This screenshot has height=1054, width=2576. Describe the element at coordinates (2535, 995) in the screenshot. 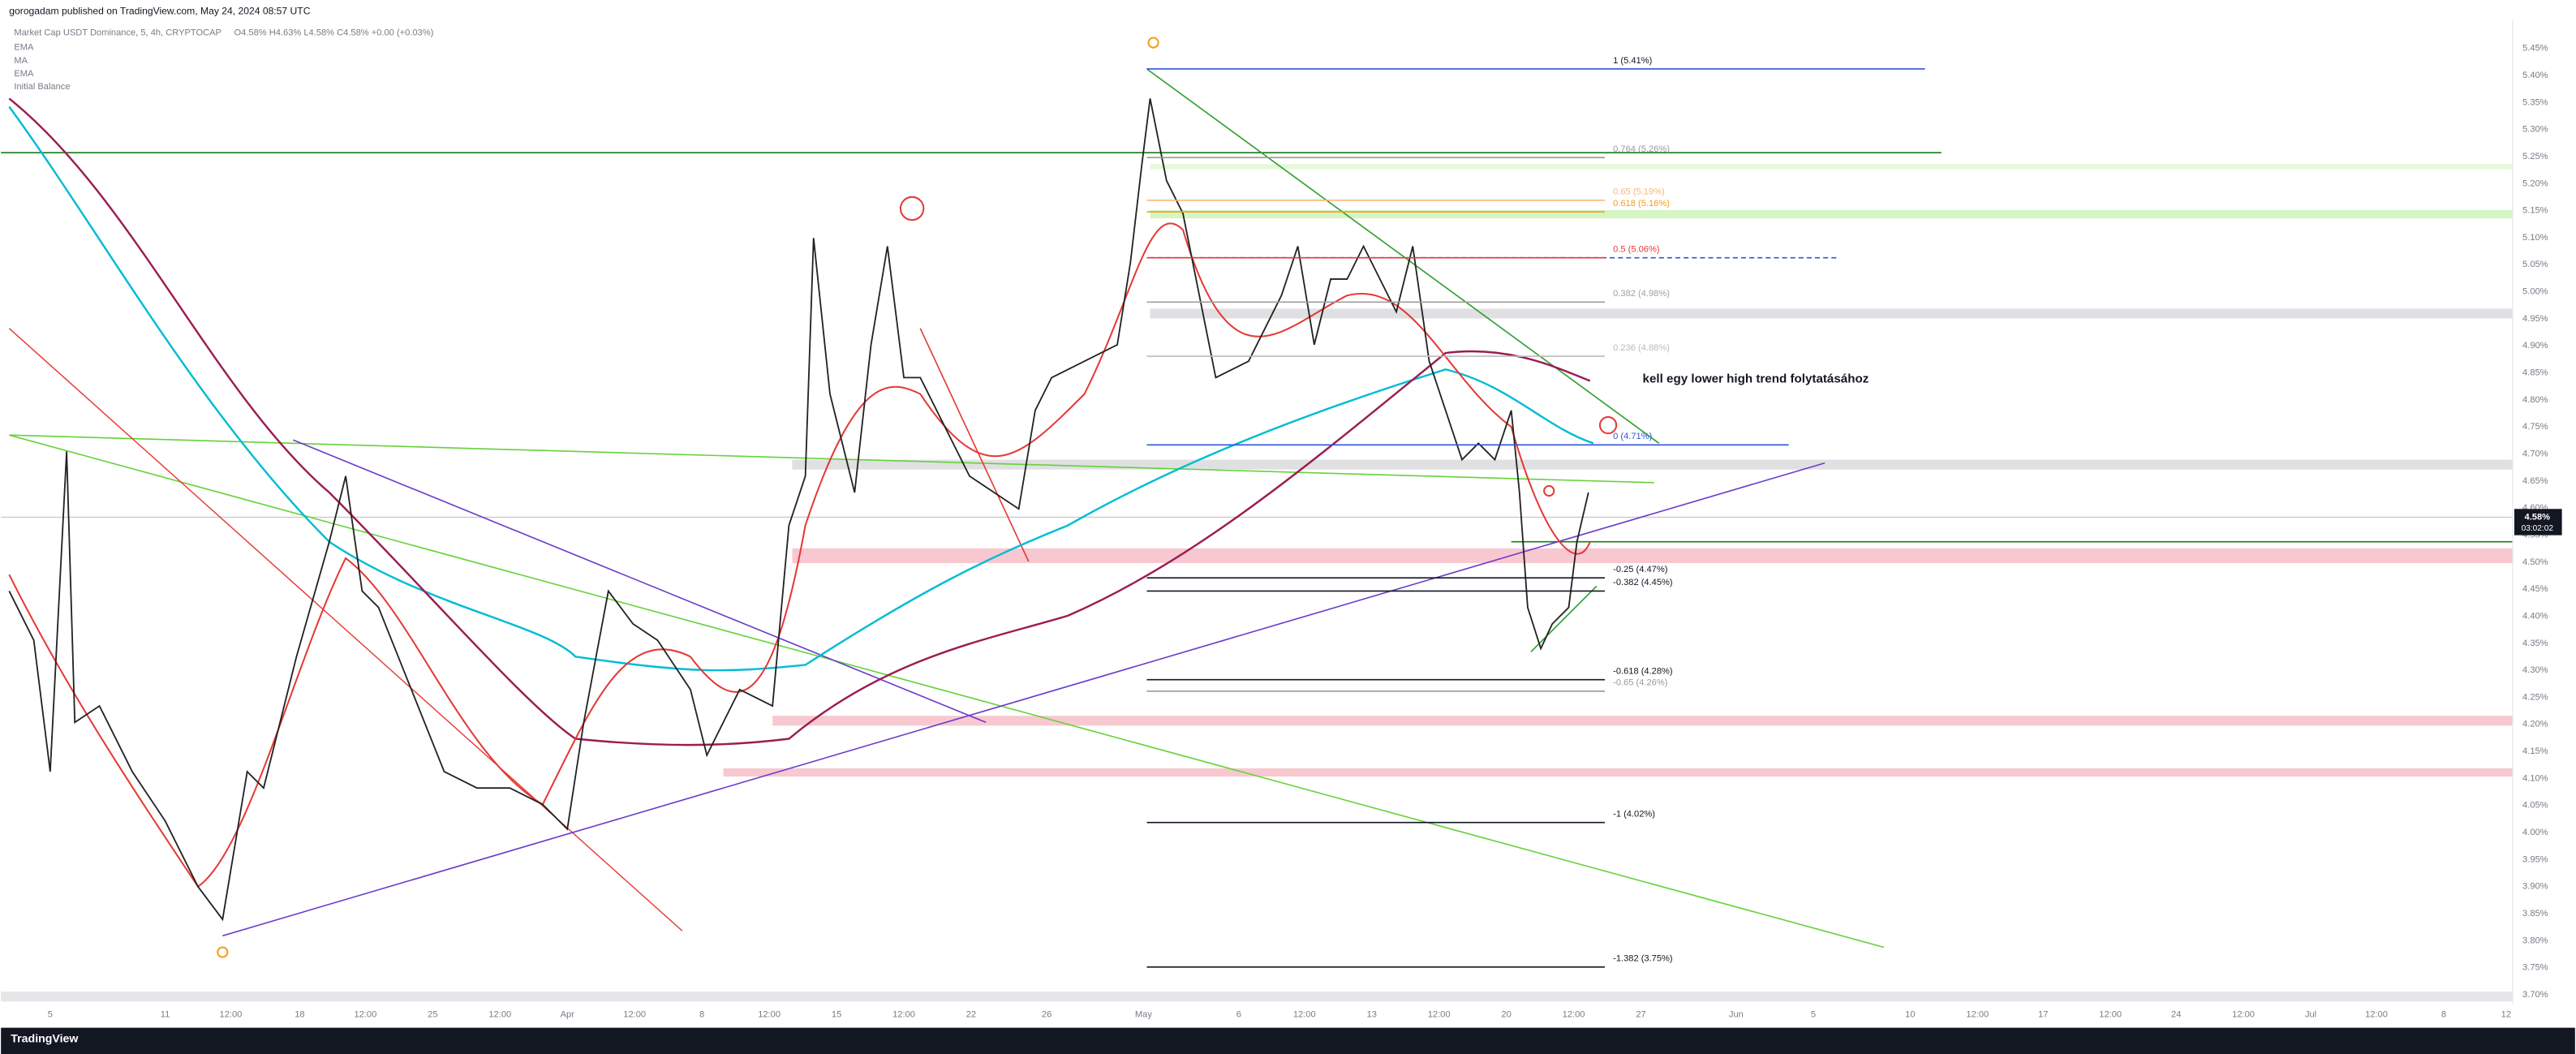

I see `price-label: 3.70%` at that location.